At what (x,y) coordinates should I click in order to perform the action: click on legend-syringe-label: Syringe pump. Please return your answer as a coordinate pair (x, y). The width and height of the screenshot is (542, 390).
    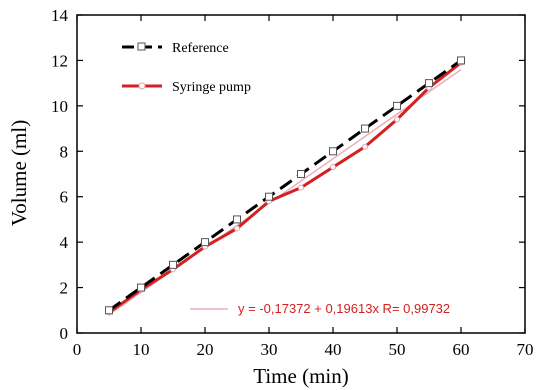
    Looking at the image, I should click on (211, 87).